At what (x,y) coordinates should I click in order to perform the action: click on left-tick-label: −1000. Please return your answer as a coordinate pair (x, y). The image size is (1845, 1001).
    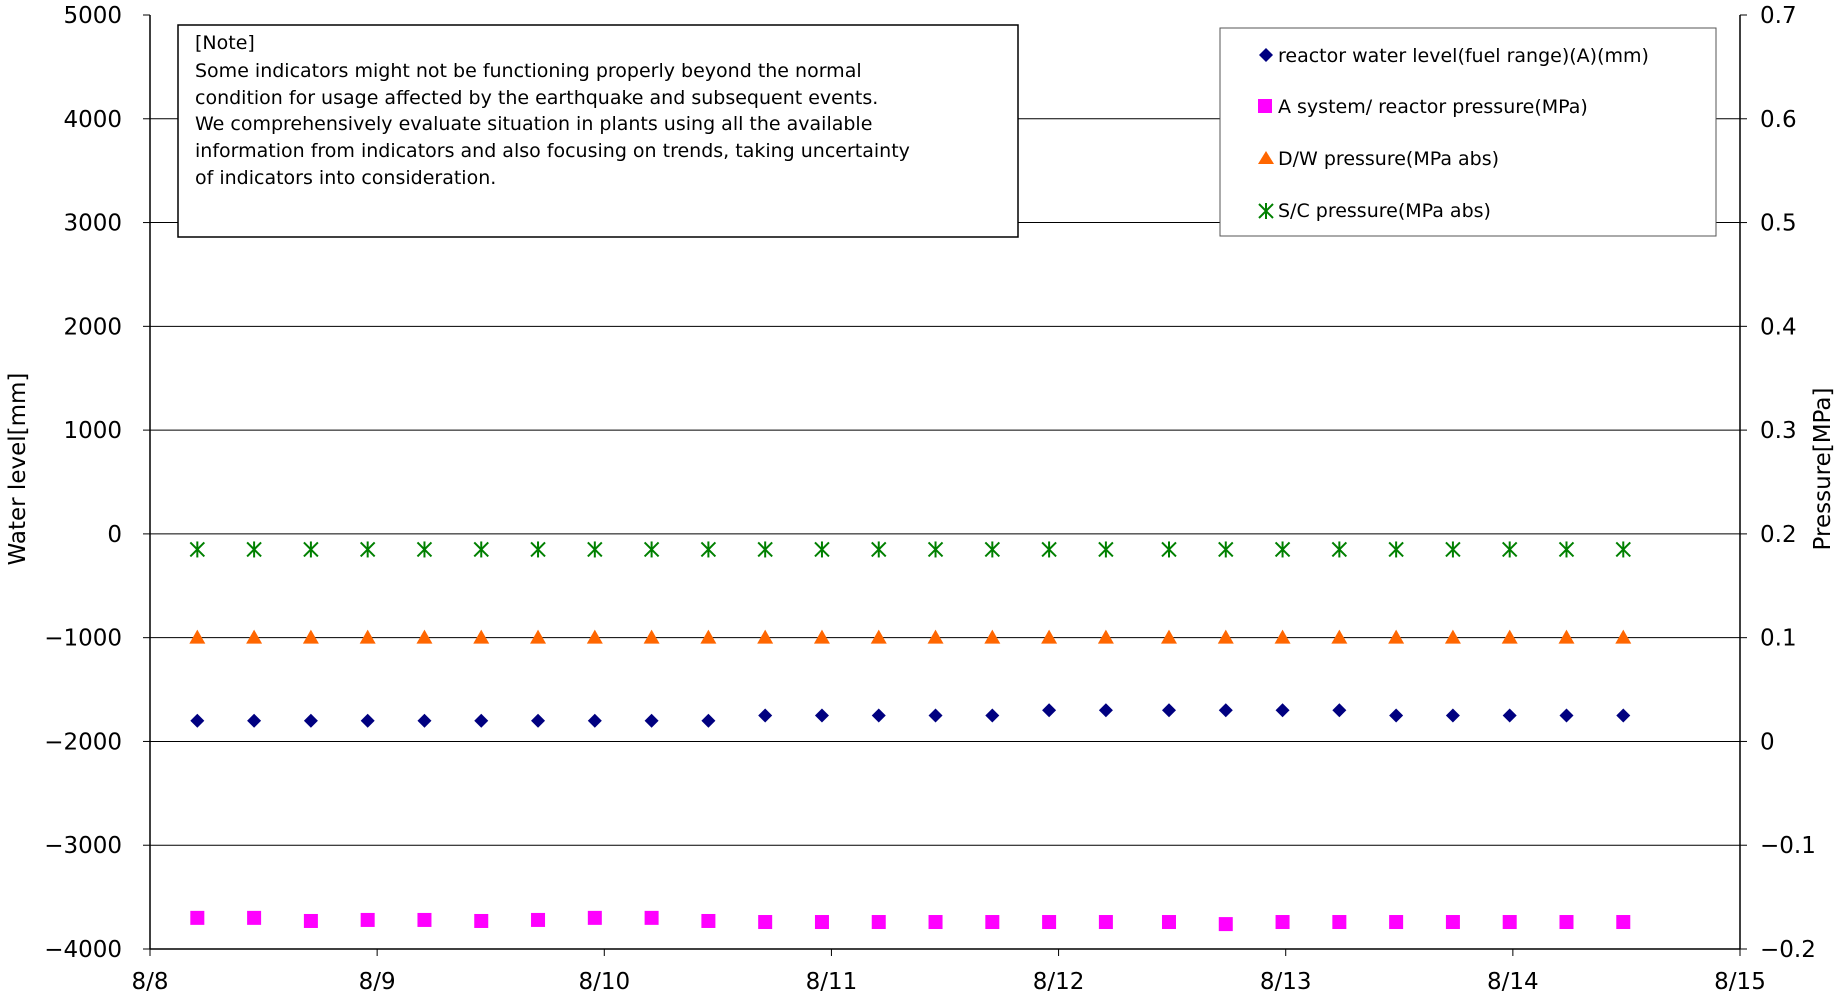
    Looking at the image, I should click on (83, 639).